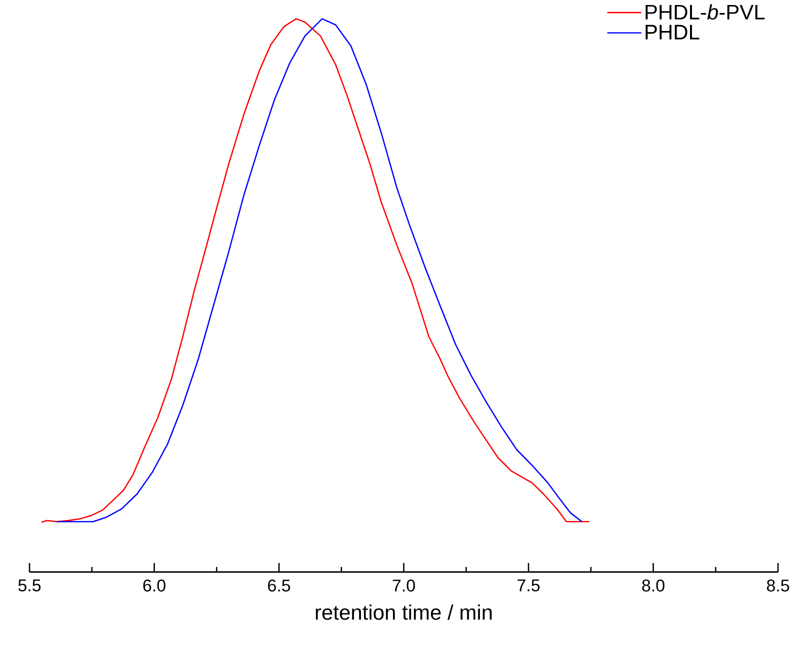  What do you see at coordinates (653, 586) in the screenshot?
I see `x-tick-label: 8.0` at bounding box center [653, 586].